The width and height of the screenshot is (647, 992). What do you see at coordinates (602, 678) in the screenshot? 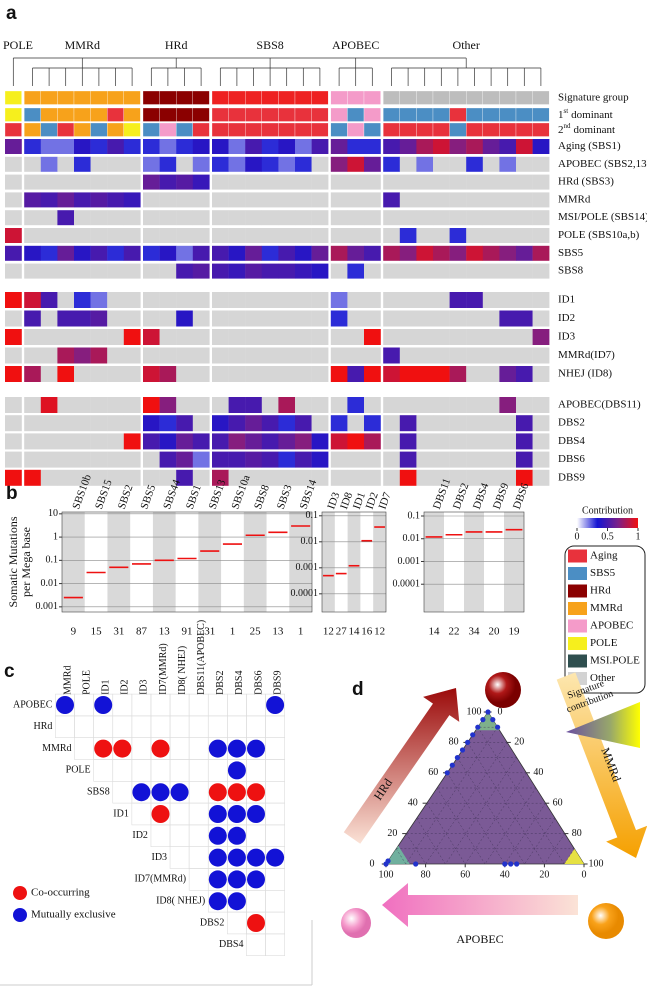
I see `legend-label: Other` at bounding box center [602, 678].